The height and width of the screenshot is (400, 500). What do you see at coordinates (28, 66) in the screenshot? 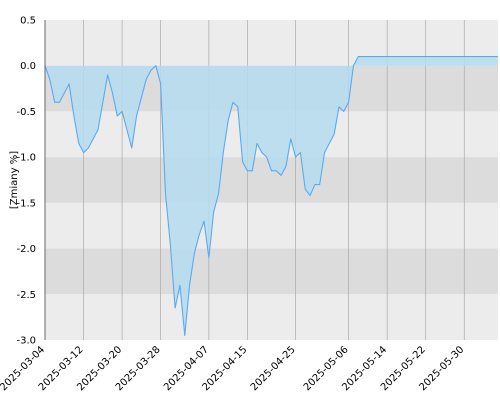
I see `y-tick-label: 0.0` at bounding box center [28, 66].